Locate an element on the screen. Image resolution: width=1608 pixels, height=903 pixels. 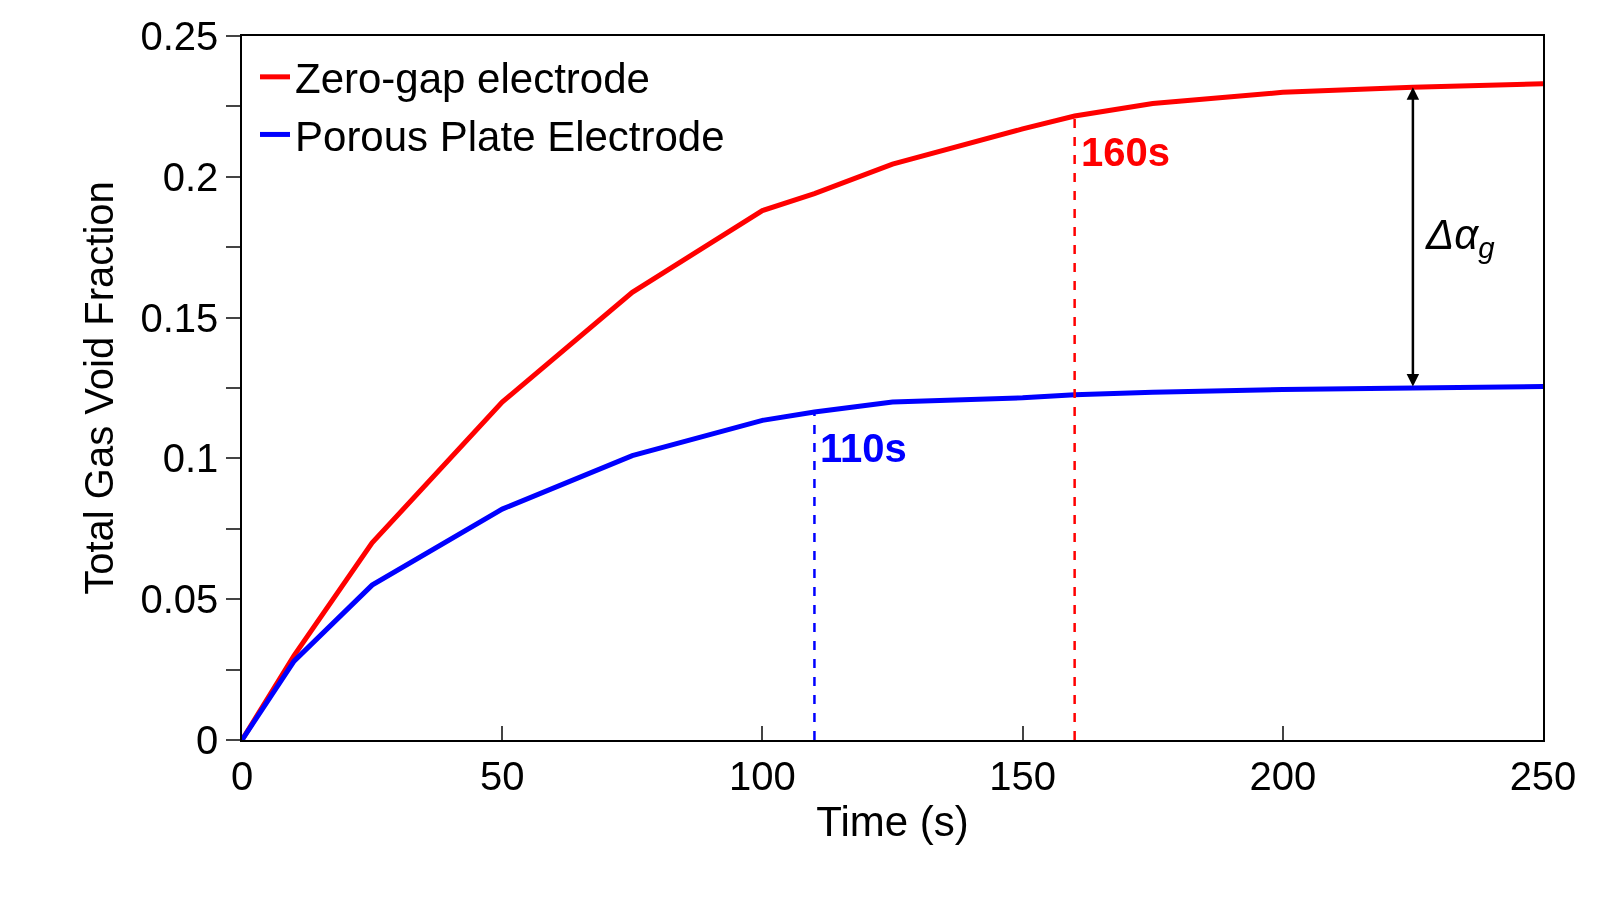
x-tick-label: 200 is located at coordinates (1283, 775).